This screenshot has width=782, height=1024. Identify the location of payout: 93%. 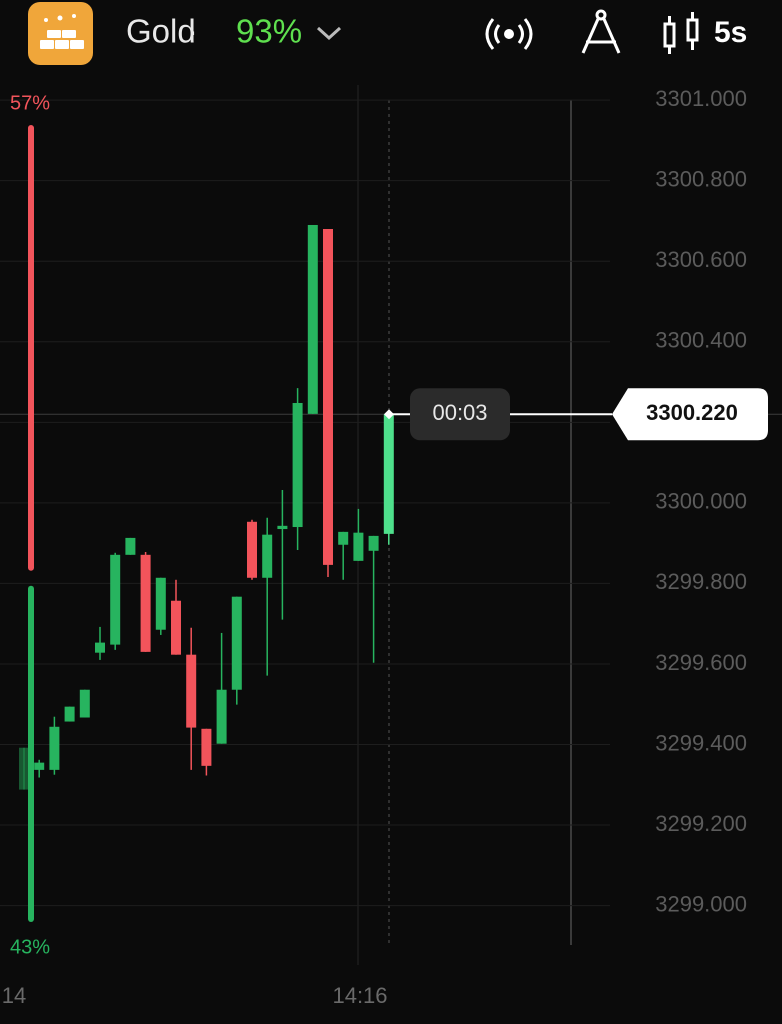
(269, 31).